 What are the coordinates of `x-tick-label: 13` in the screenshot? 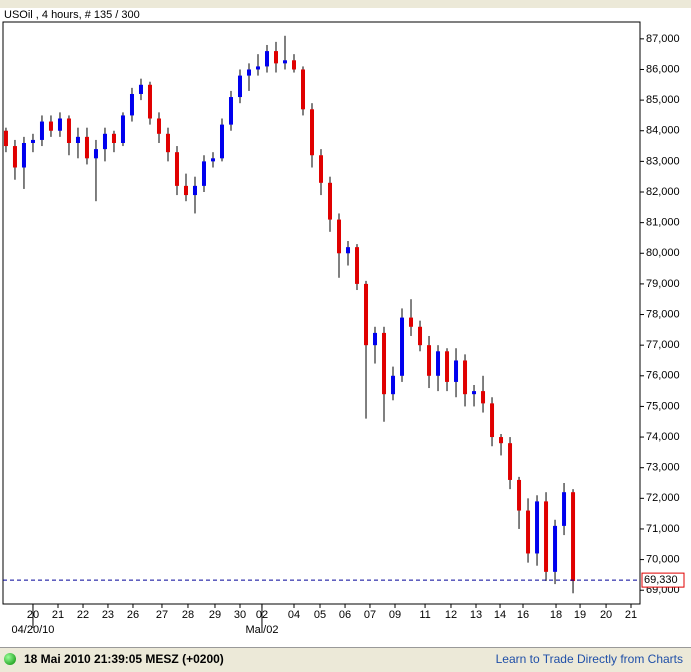 It's located at (476, 615).